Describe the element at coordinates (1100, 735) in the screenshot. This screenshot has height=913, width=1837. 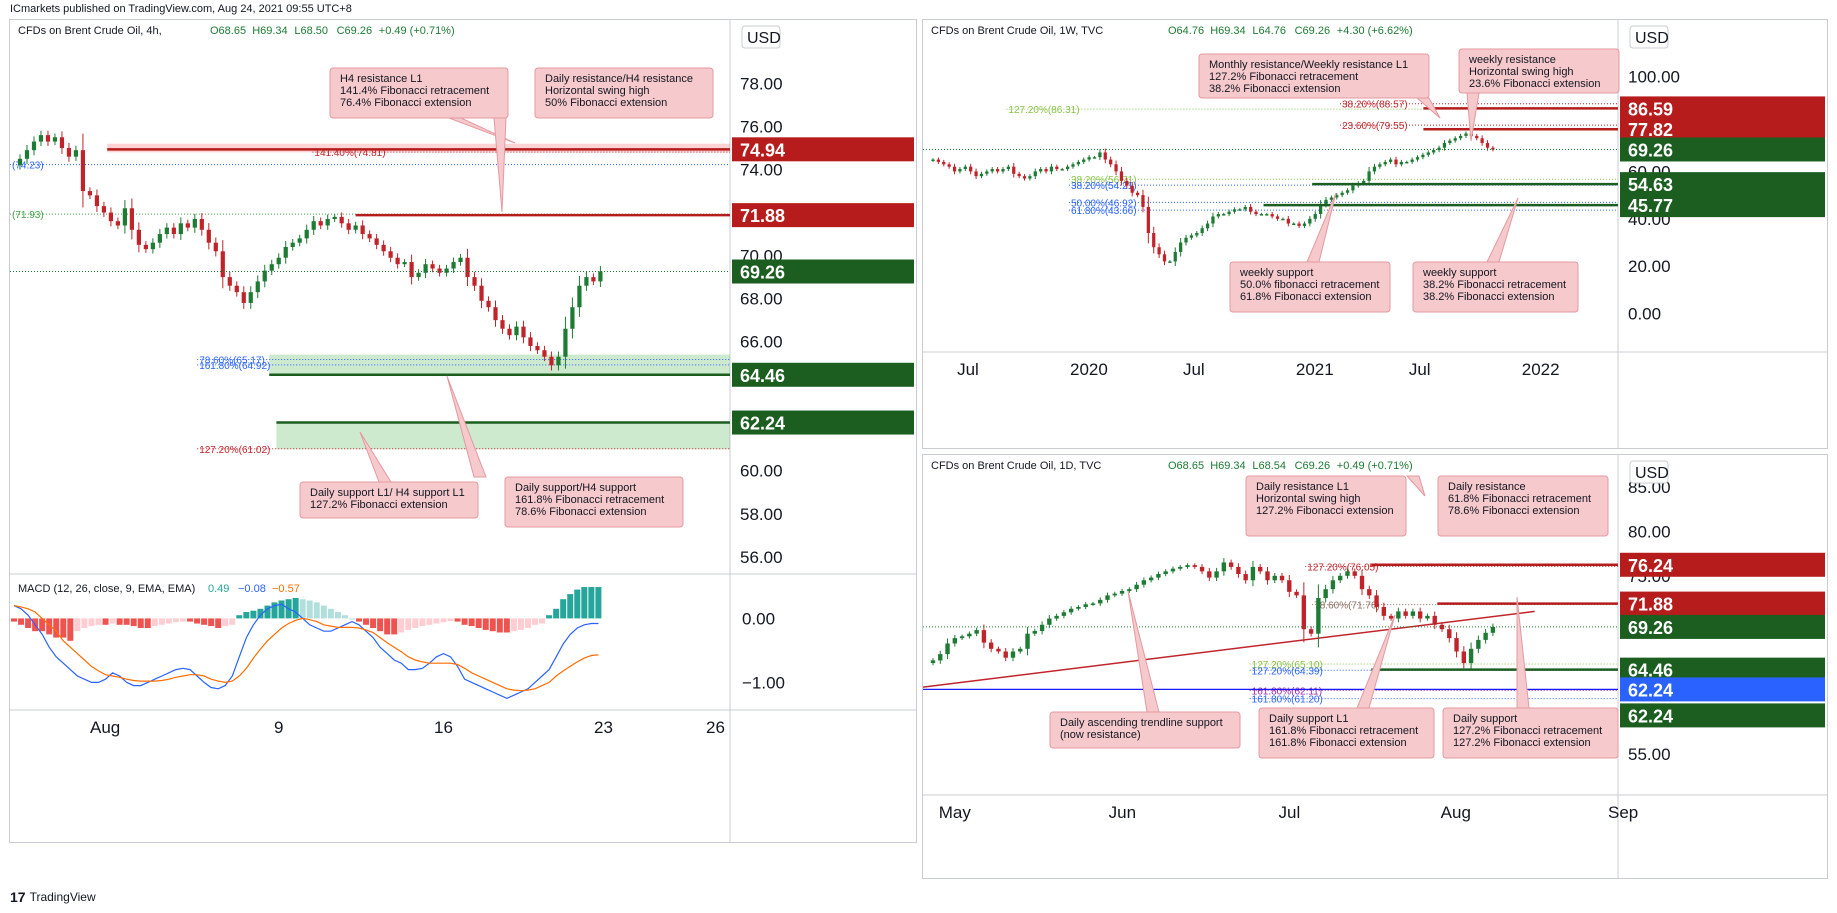
I see `daily-note-text: (now resistance)` at that location.